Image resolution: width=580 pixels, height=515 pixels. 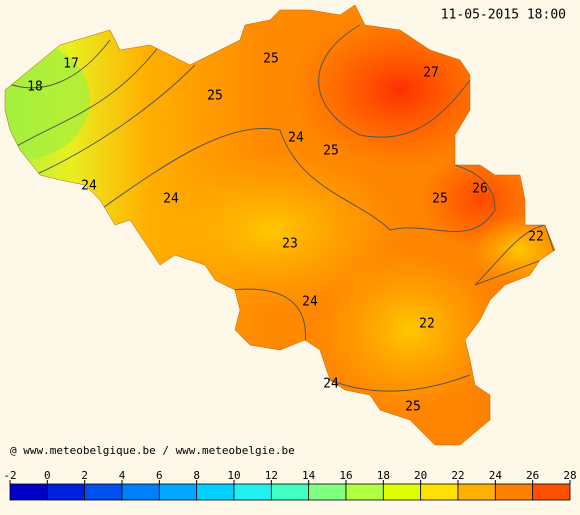 I want to click on colorbar-tick-label: 2, so click(x=84, y=475).